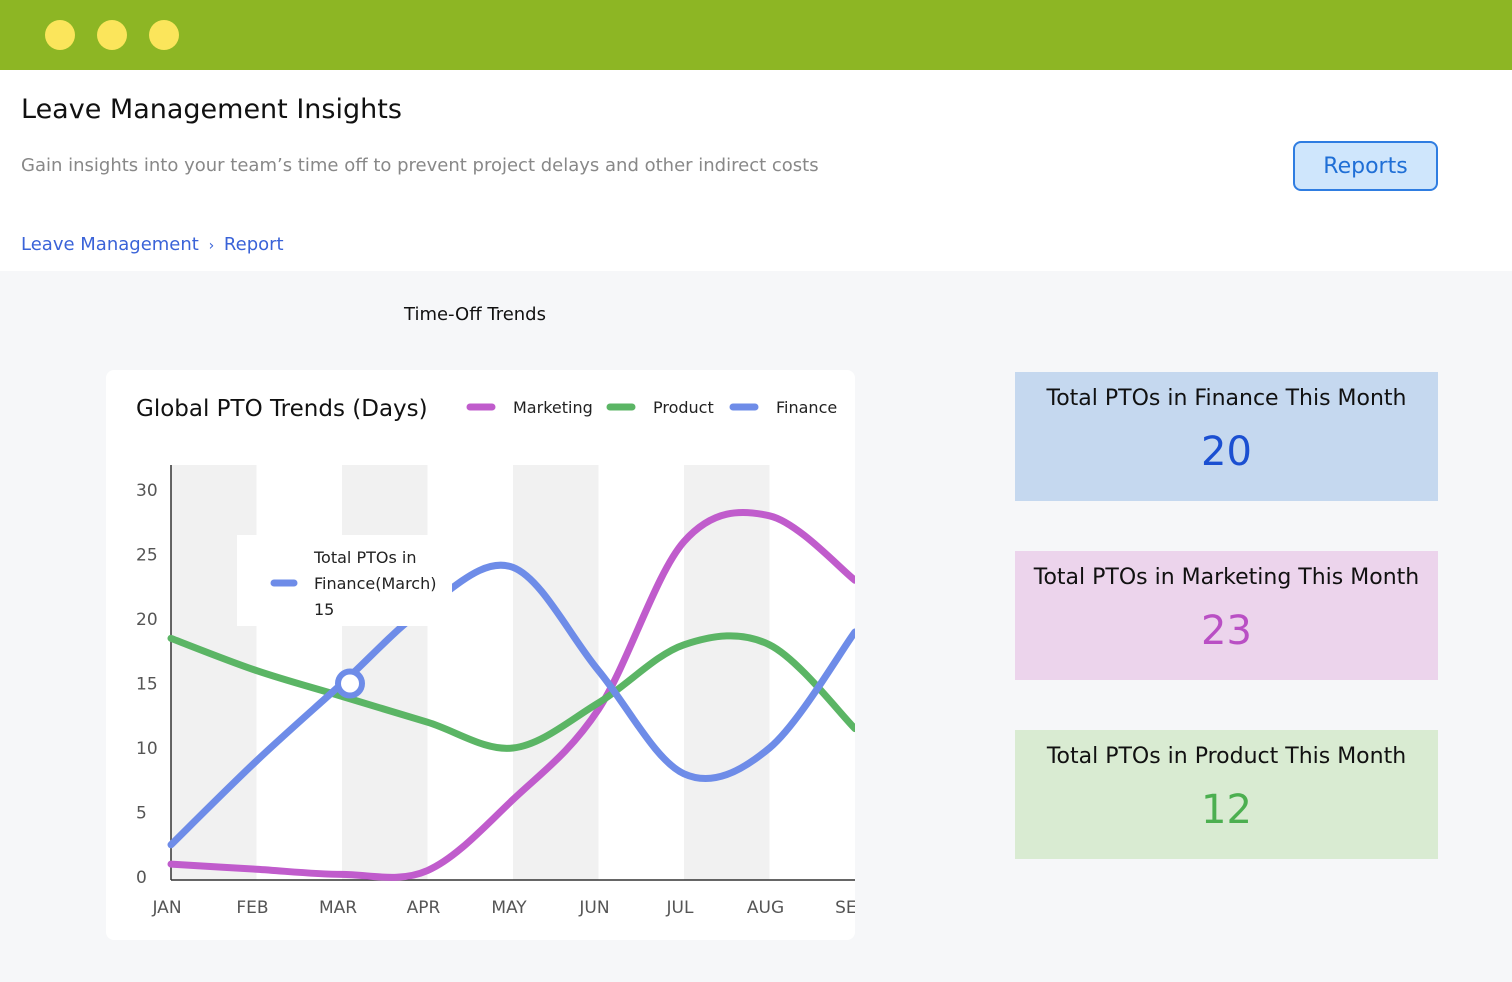 The height and width of the screenshot is (982, 1512). What do you see at coordinates (475, 314) in the screenshot?
I see `section-title: Time-Off Trends` at bounding box center [475, 314].